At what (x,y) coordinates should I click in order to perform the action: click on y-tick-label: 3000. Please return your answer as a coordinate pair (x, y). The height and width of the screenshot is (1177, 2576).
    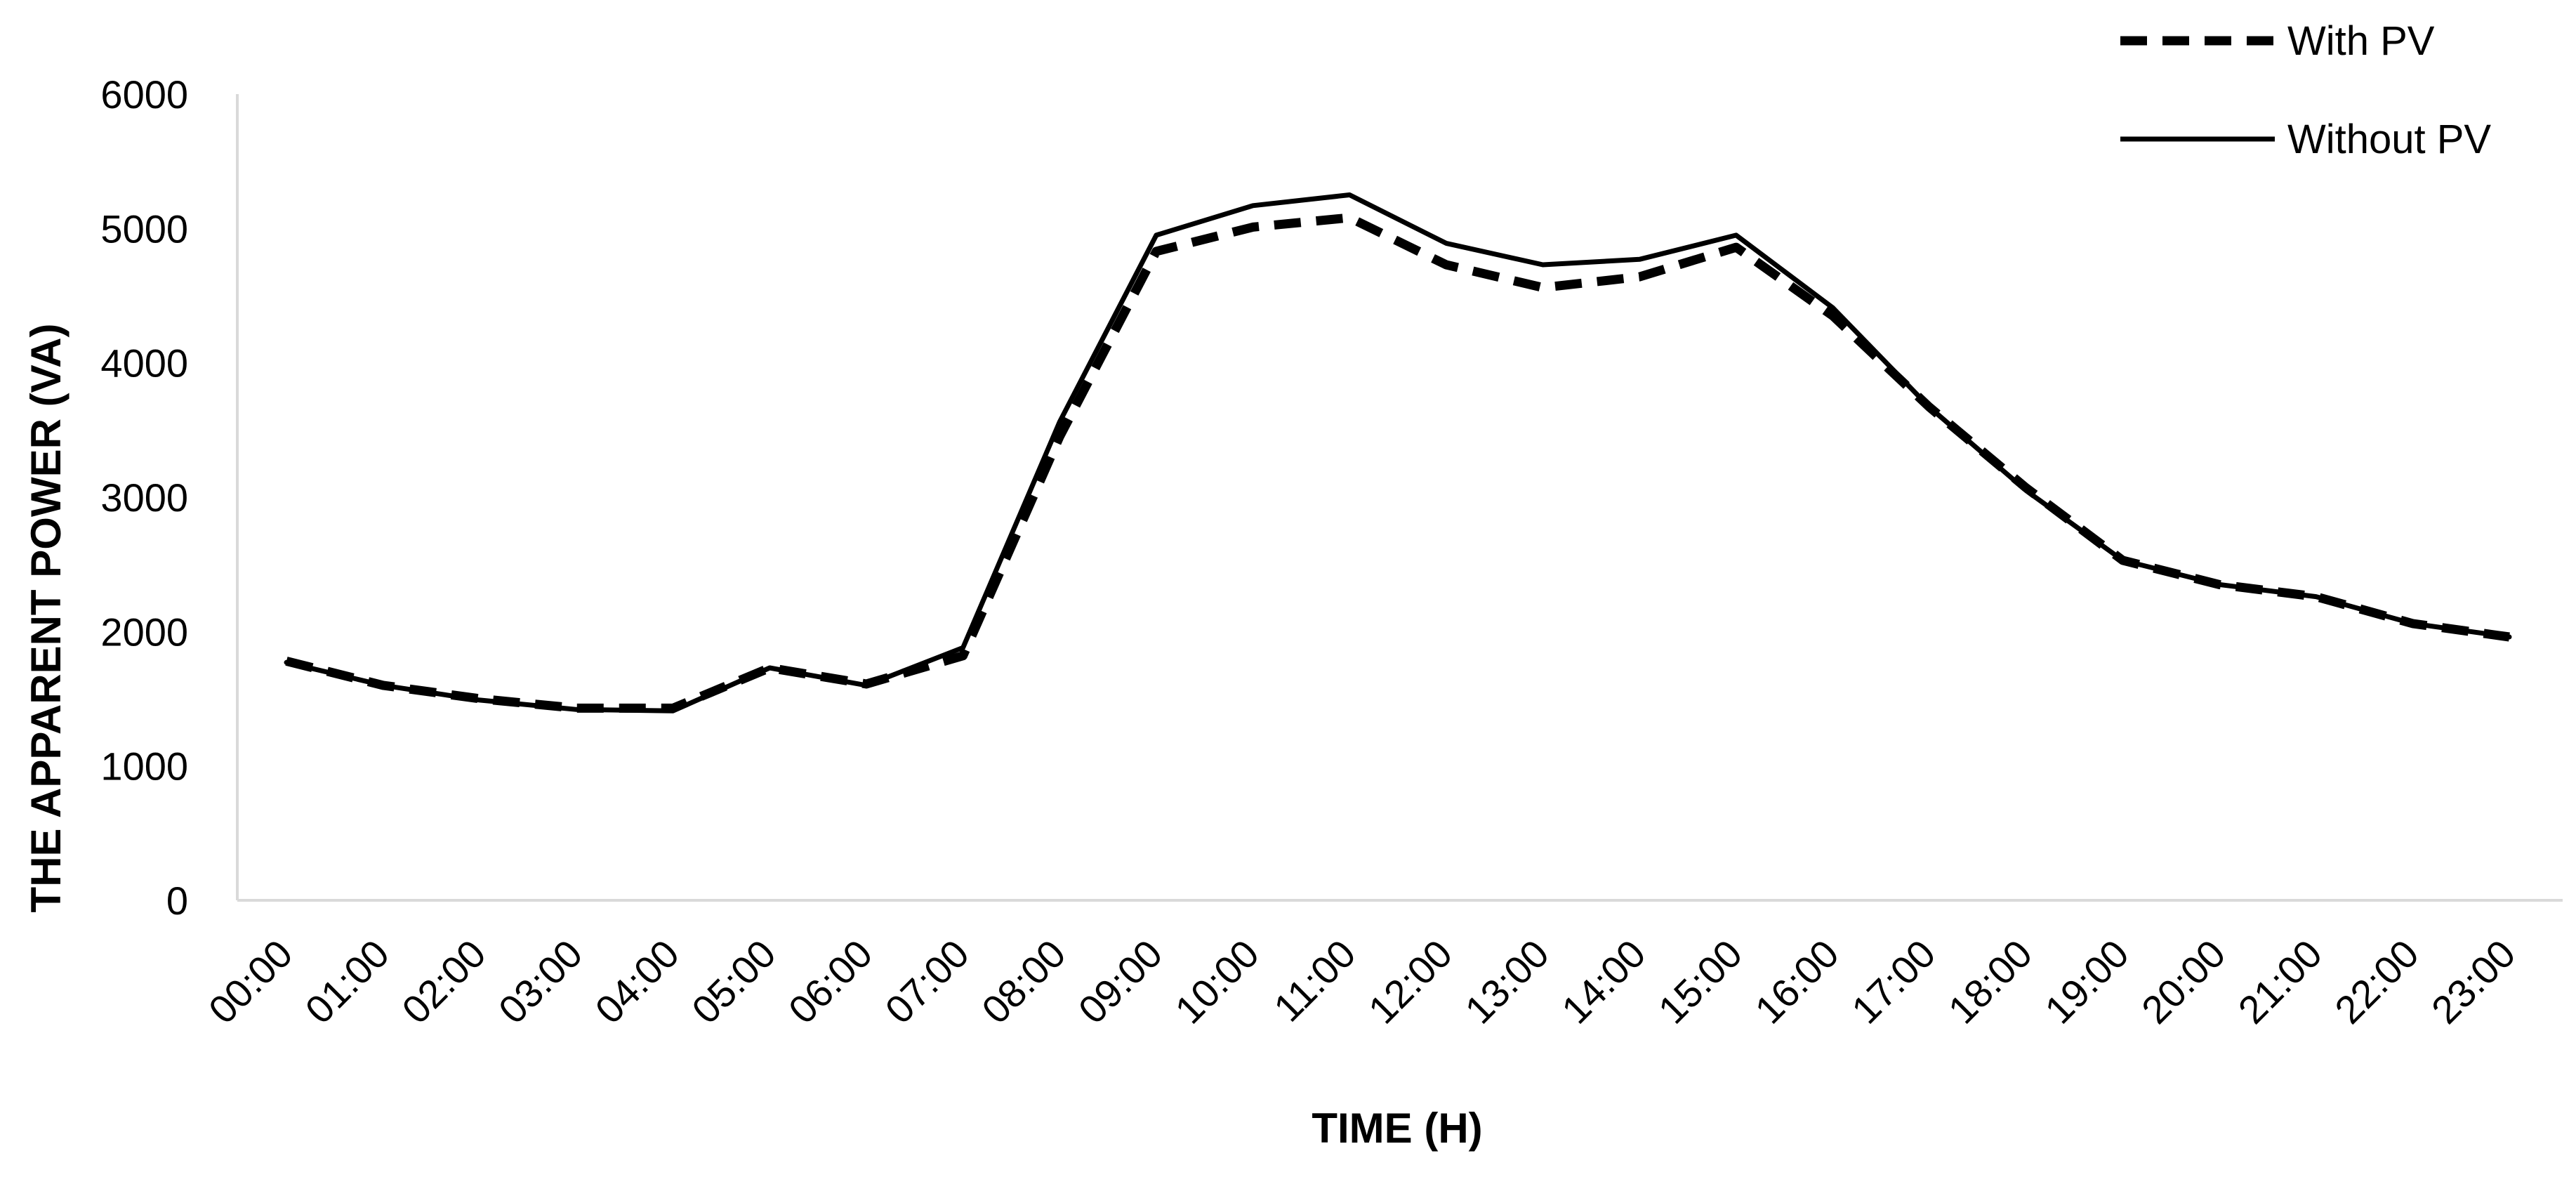
    Looking at the image, I should click on (144, 498).